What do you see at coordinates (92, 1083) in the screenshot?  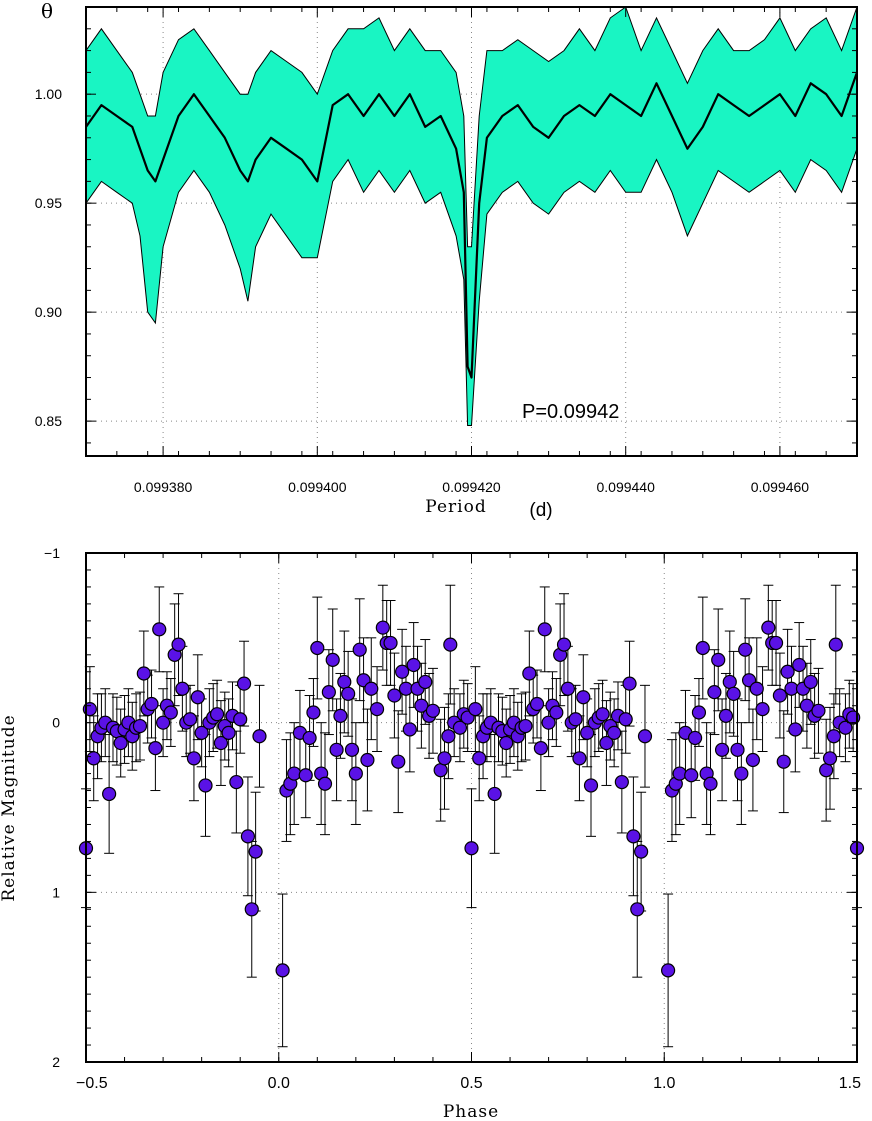 I see `bottom-x-tick-label: −0.5` at bounding box center [92, 1083].